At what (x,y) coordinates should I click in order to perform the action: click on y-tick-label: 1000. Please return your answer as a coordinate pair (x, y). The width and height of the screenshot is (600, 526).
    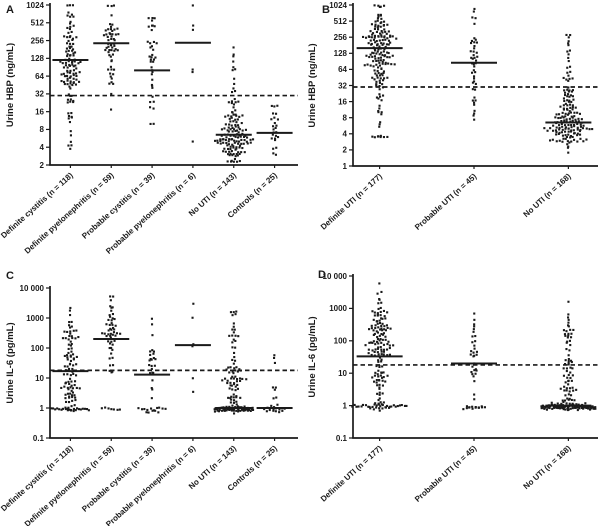
    Looking at the image, I should click on (35, 318).